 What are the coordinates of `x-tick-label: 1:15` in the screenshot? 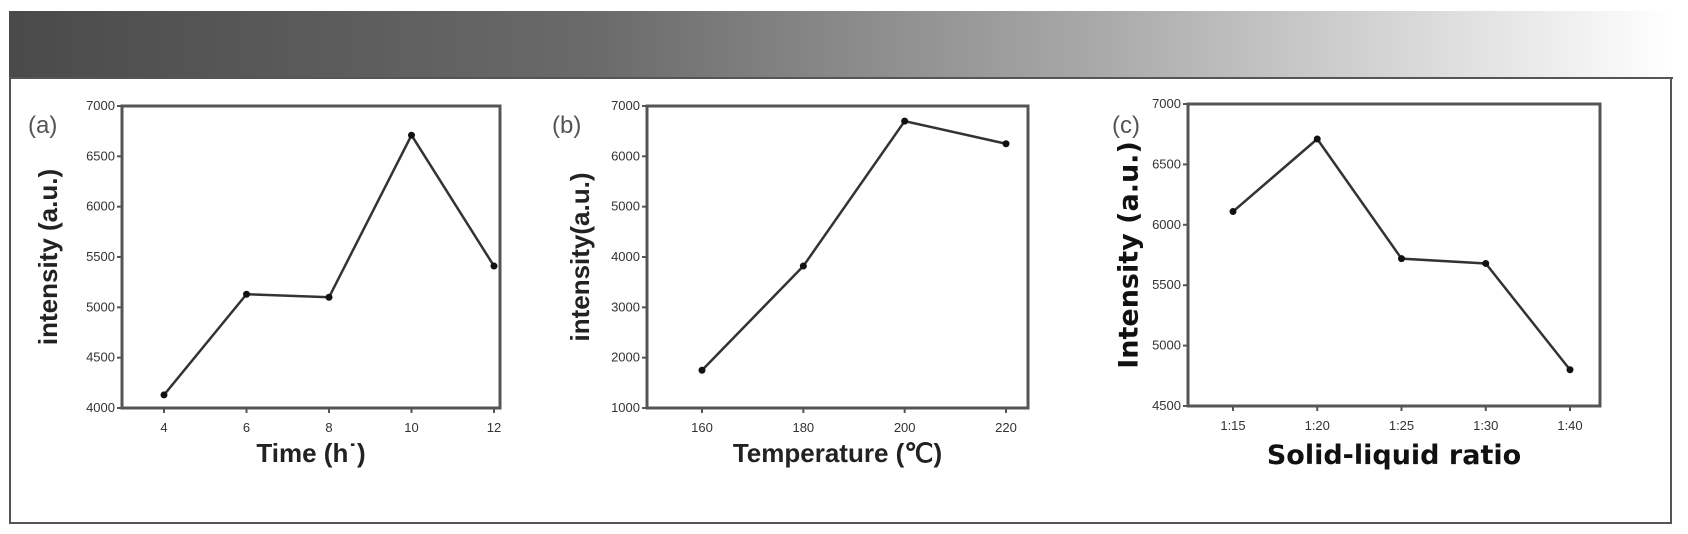 It's located at (1232, 425).